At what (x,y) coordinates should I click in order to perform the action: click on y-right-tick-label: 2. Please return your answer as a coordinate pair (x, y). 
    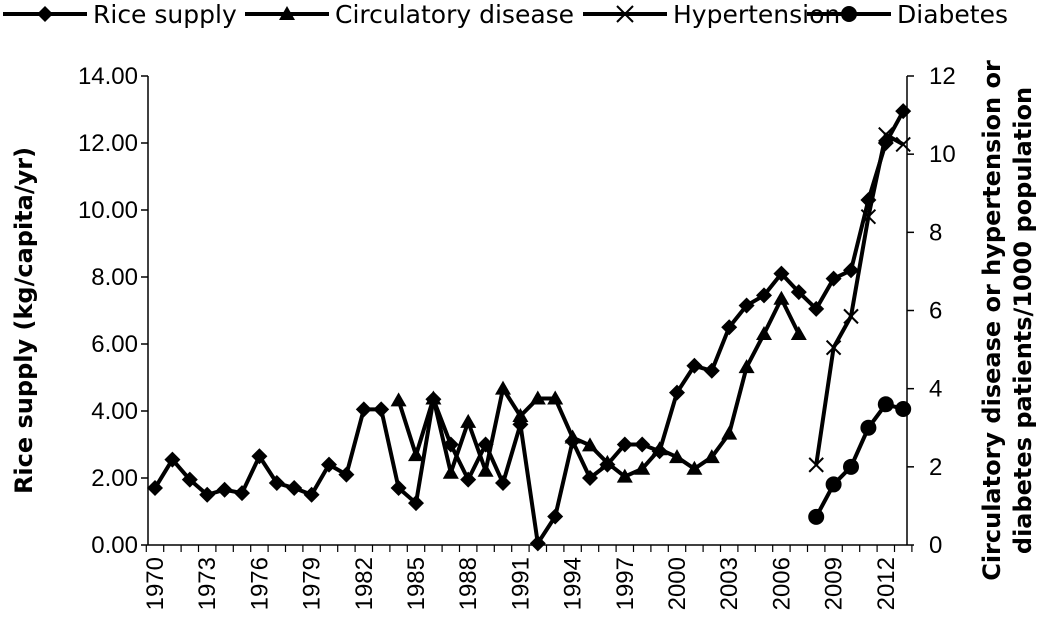
    Looking at the image, I should click on (935, 467).